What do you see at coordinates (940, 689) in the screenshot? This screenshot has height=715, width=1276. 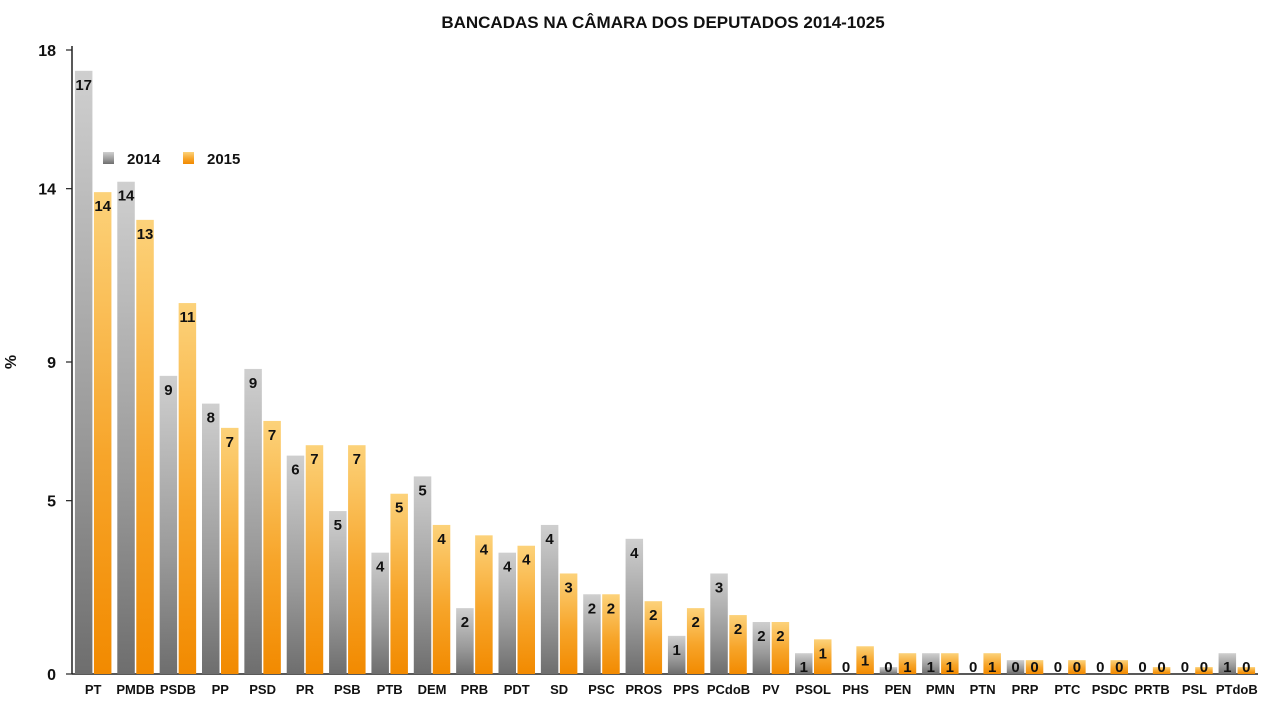 I see `x-tick-label: PMN` at bounding box center [940, 689].